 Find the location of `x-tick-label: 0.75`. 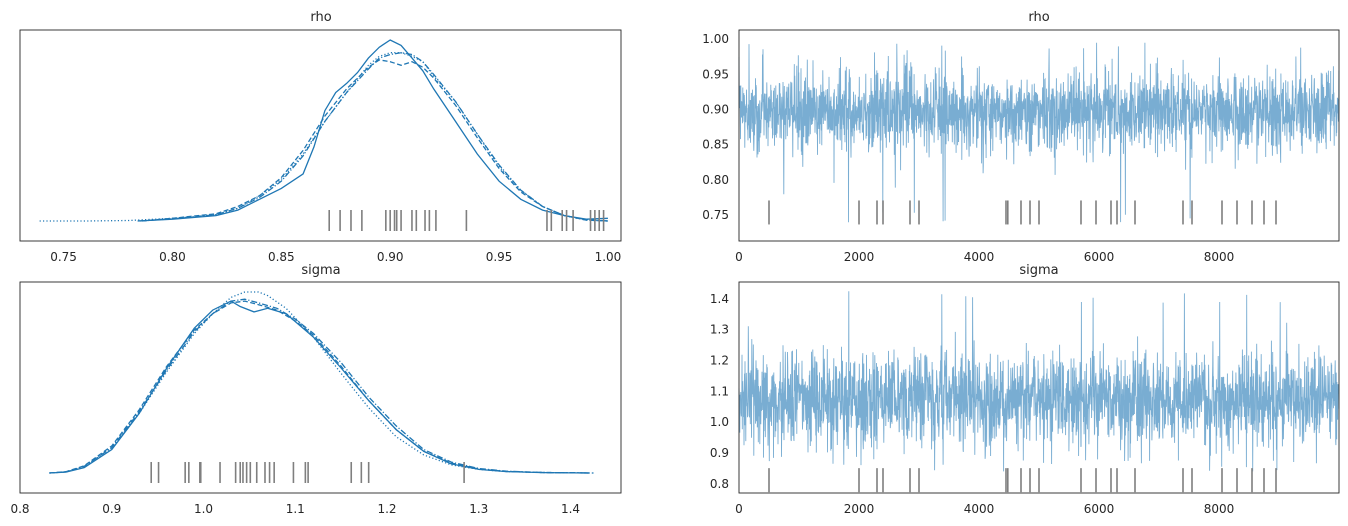

x-tick-label: 0.75 is located at coordinates (63, 257).